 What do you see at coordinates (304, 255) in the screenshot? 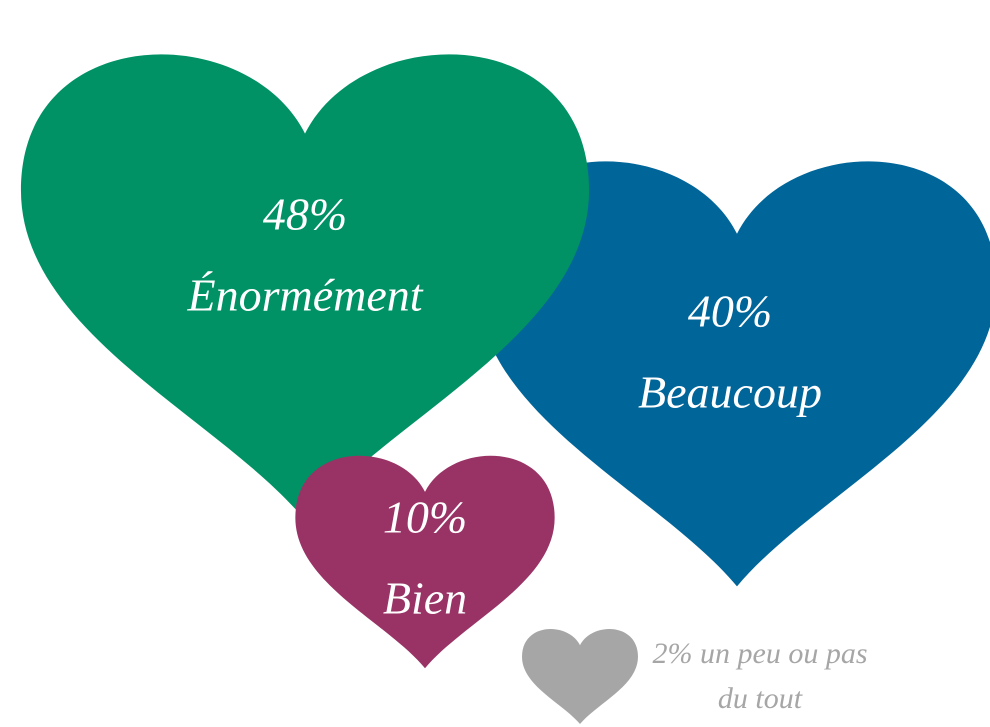
I see `heart-label: 48% Énormément` at bounding box center [304, 255].